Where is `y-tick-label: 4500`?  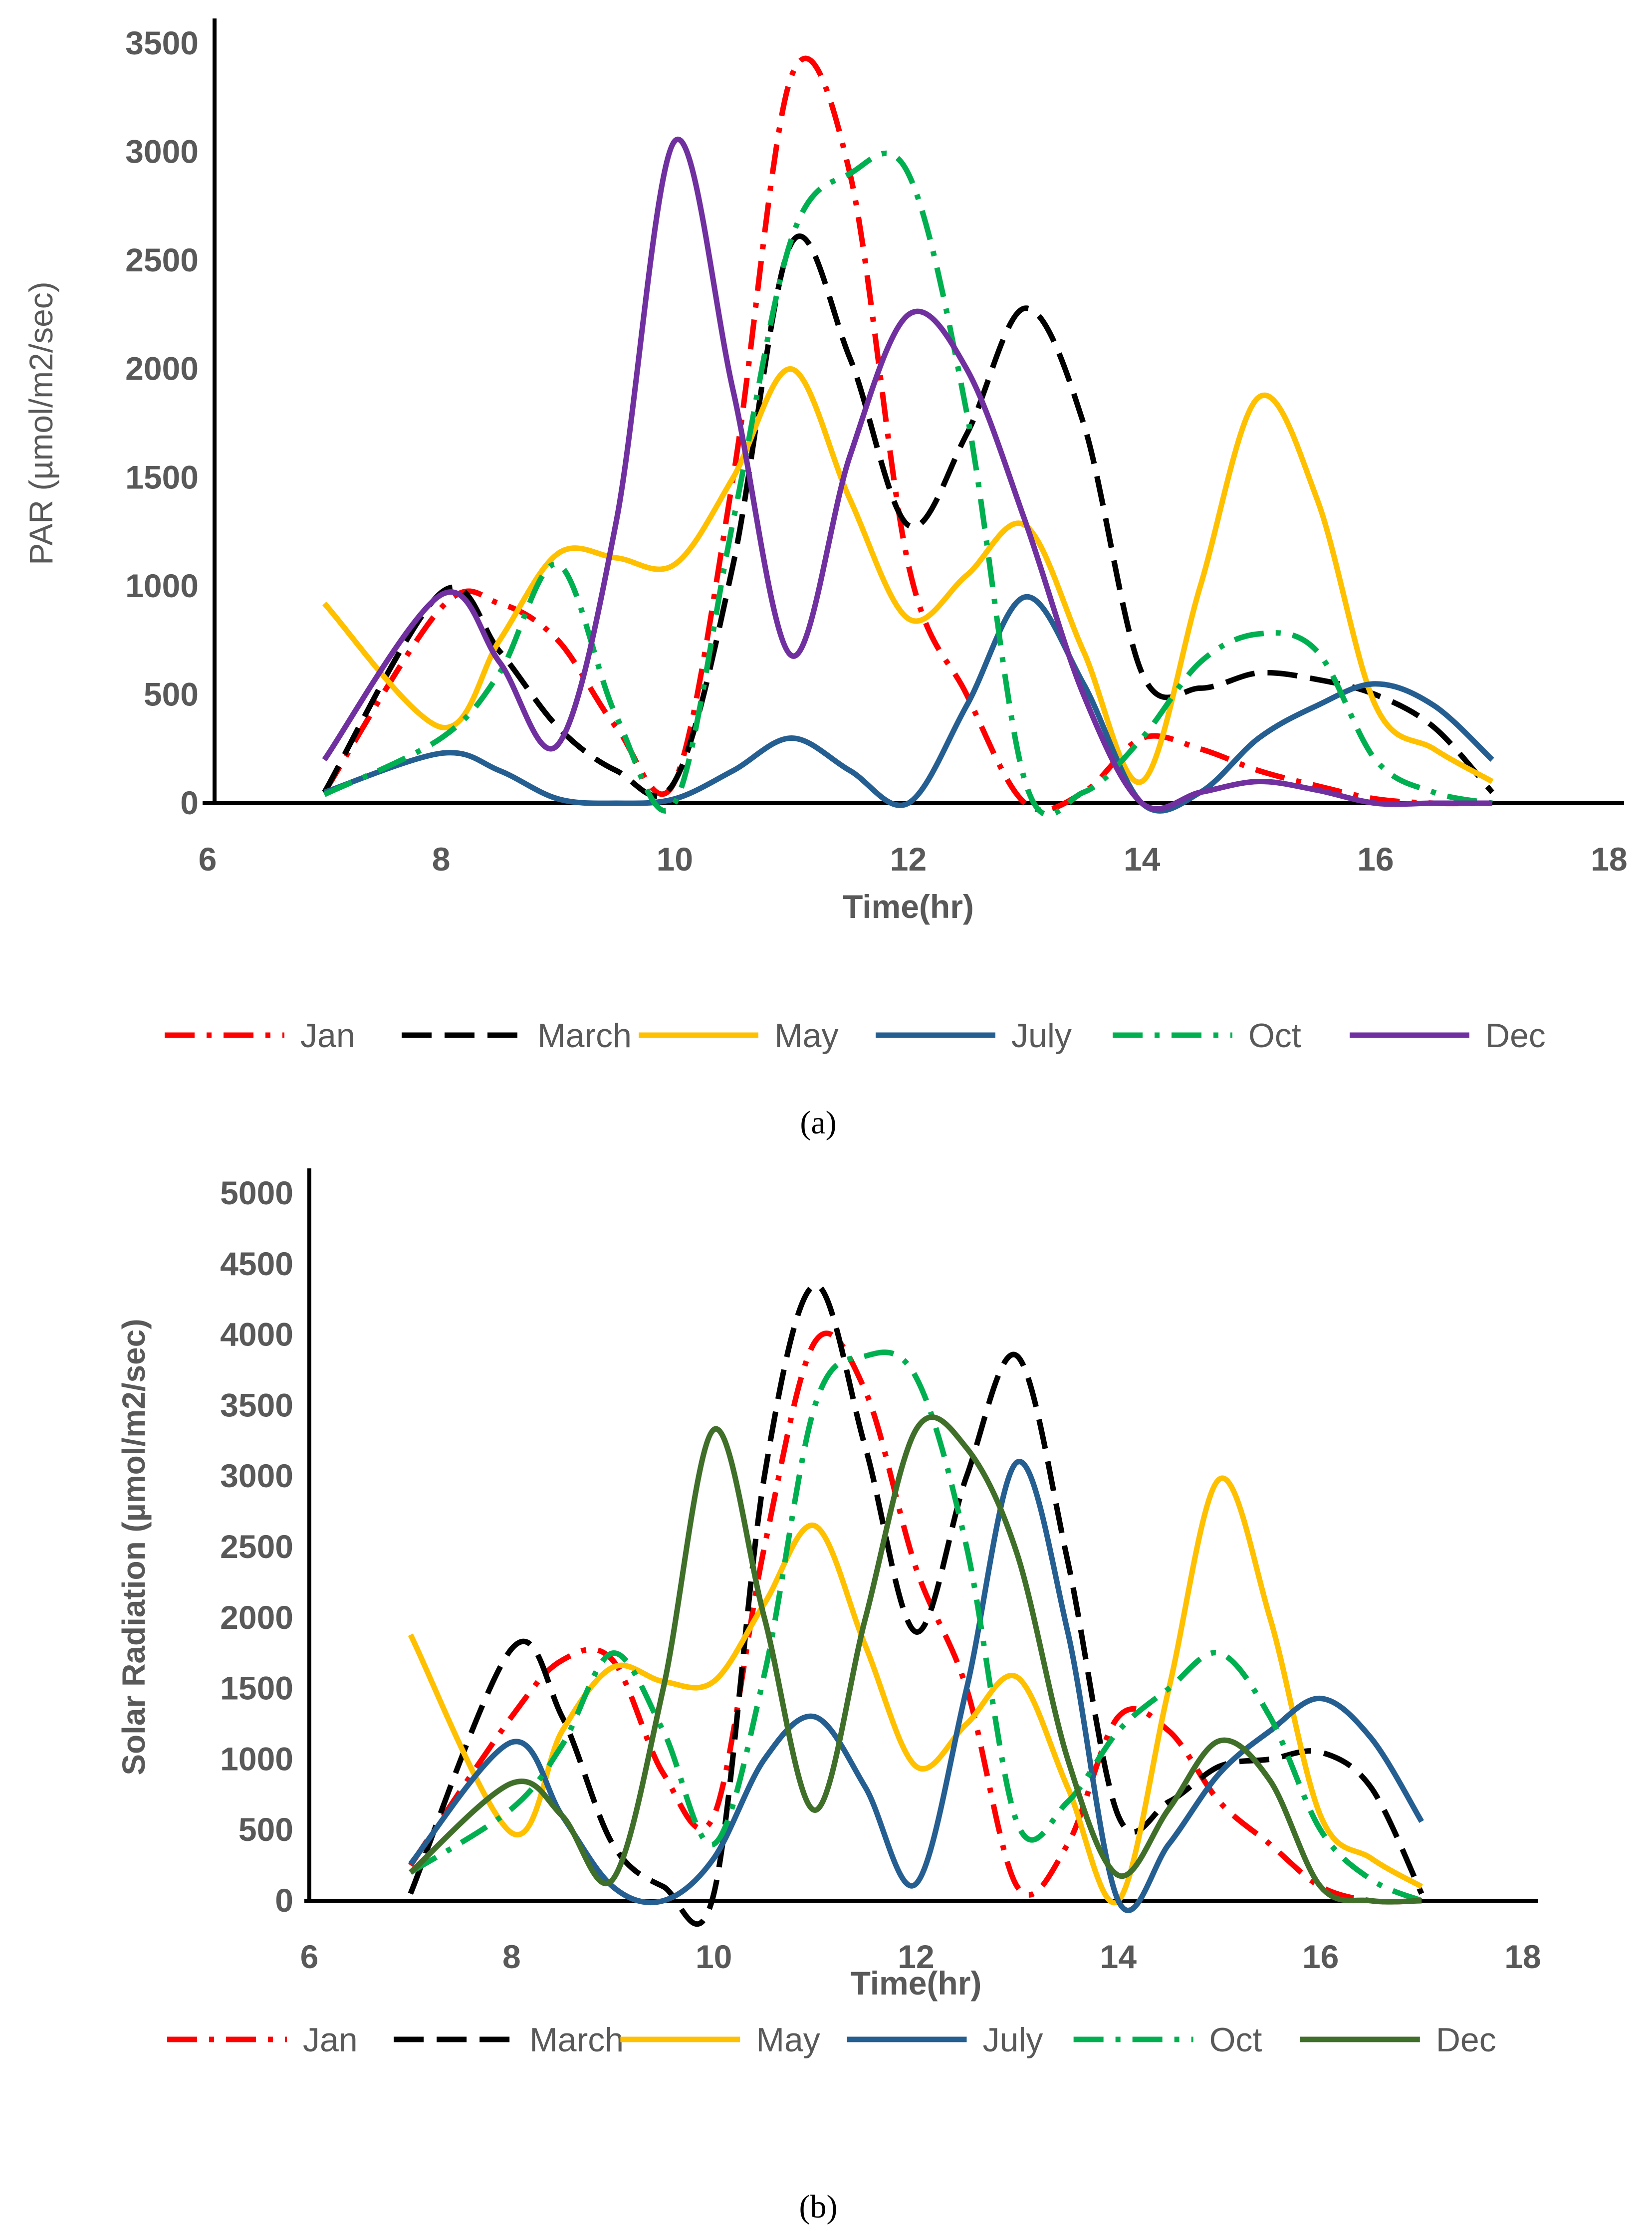 y-tick-label: 4500 is located at coordinates (256, 1263).